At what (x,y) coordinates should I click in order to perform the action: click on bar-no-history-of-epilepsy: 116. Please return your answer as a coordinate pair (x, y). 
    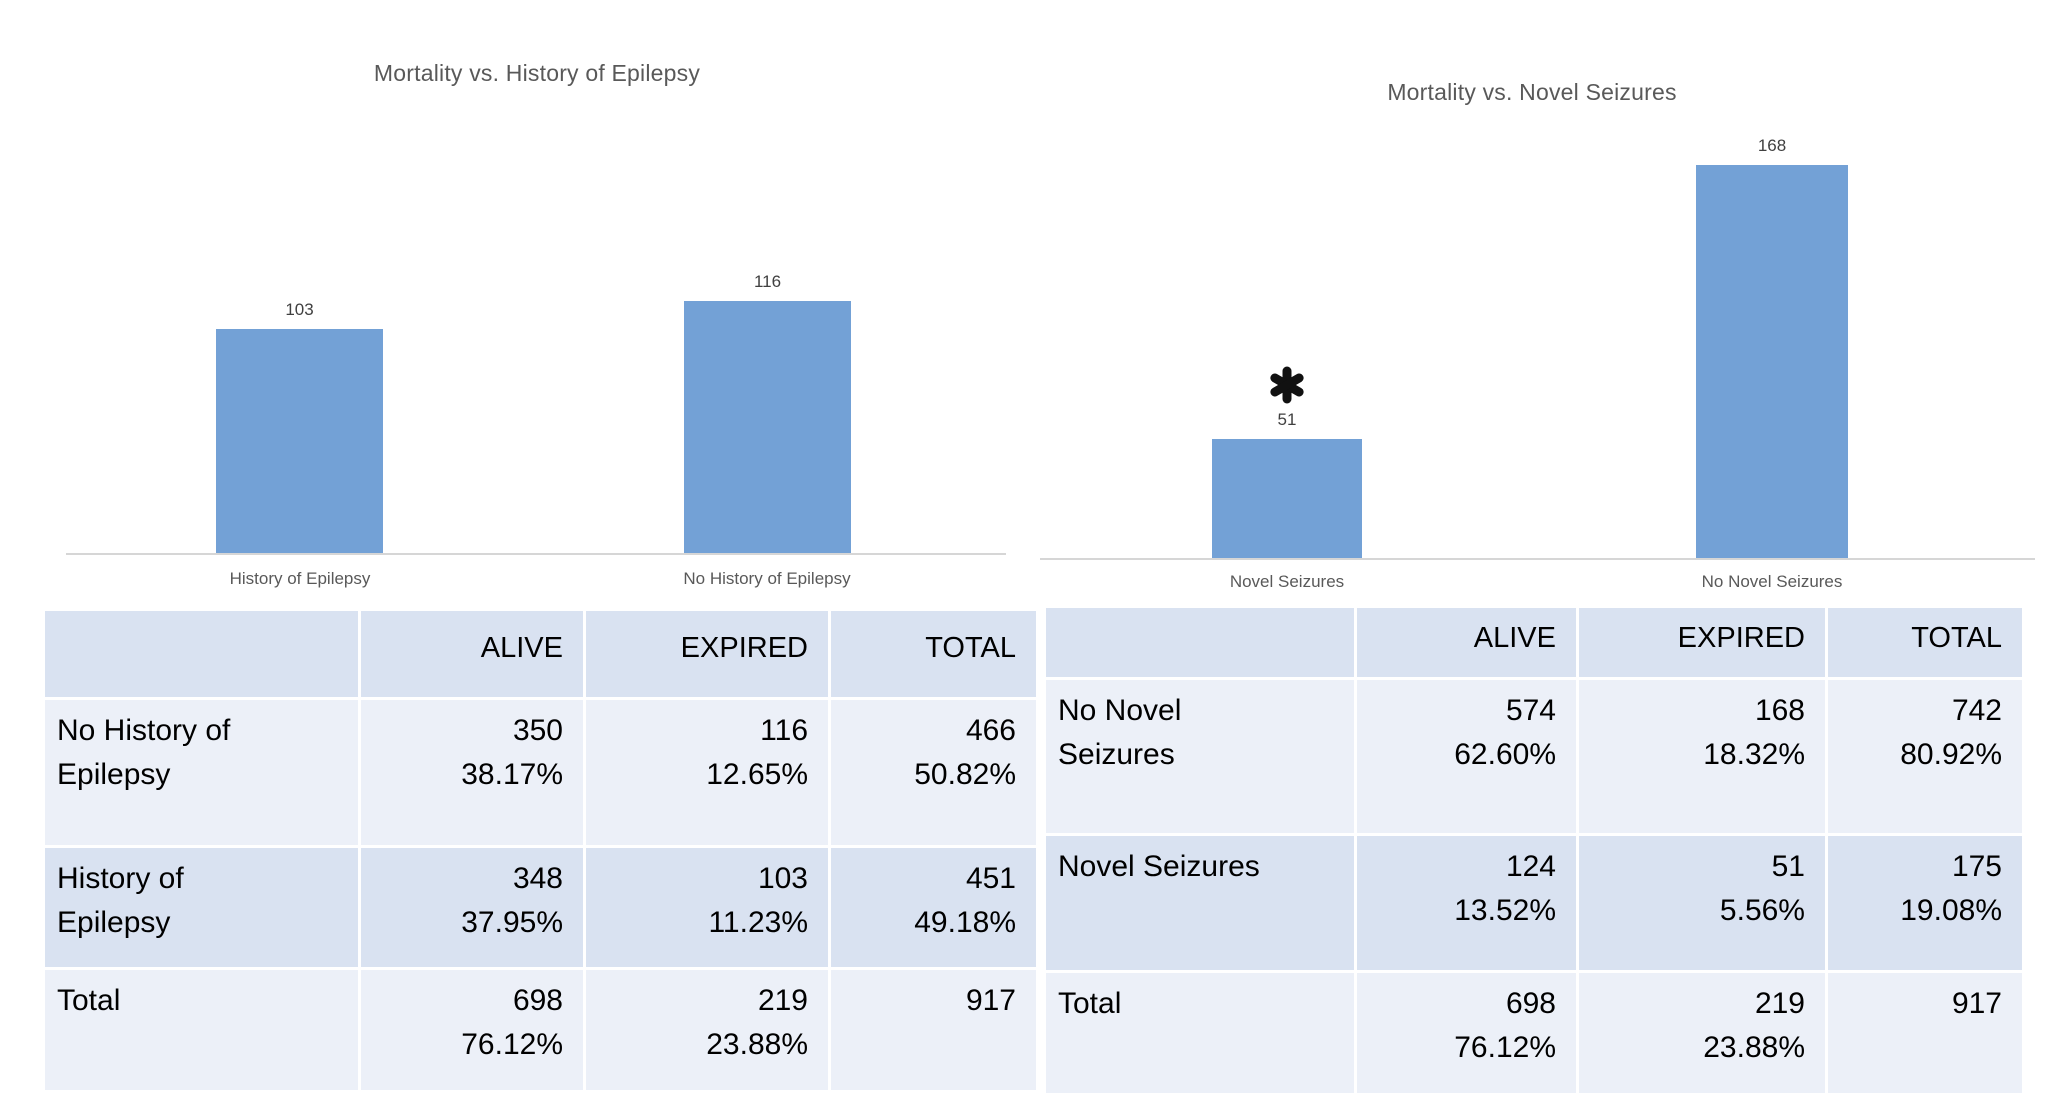
    Looking at the image, I should click on (767, 412).